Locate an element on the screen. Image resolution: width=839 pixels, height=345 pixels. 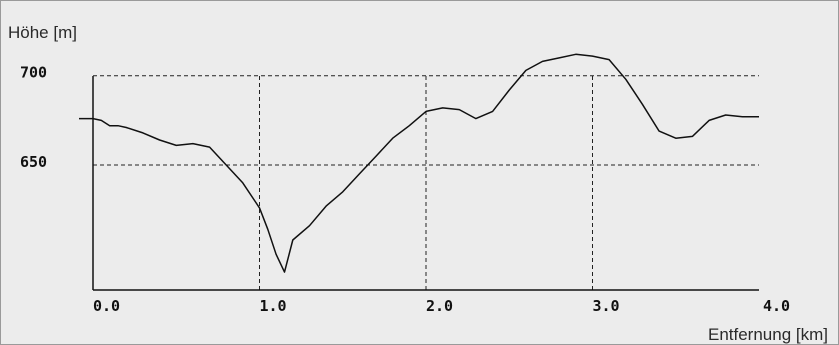
x-tick-label: 0.0 is located at coordinates (106, 306).